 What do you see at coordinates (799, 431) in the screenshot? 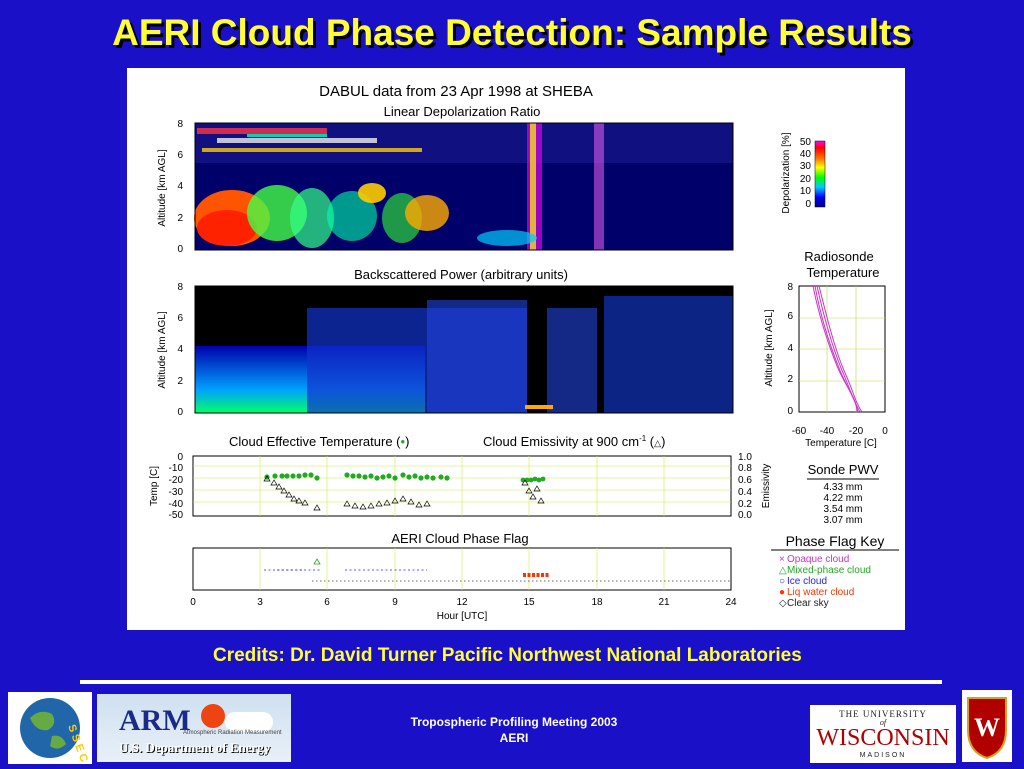
I see `svg-text: -60` at bounding box center [799, 431].